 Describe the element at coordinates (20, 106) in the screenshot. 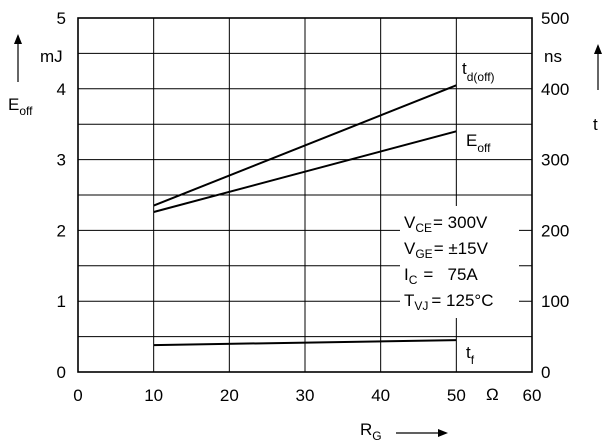

I see `y-left-label: Eoff` at that location.